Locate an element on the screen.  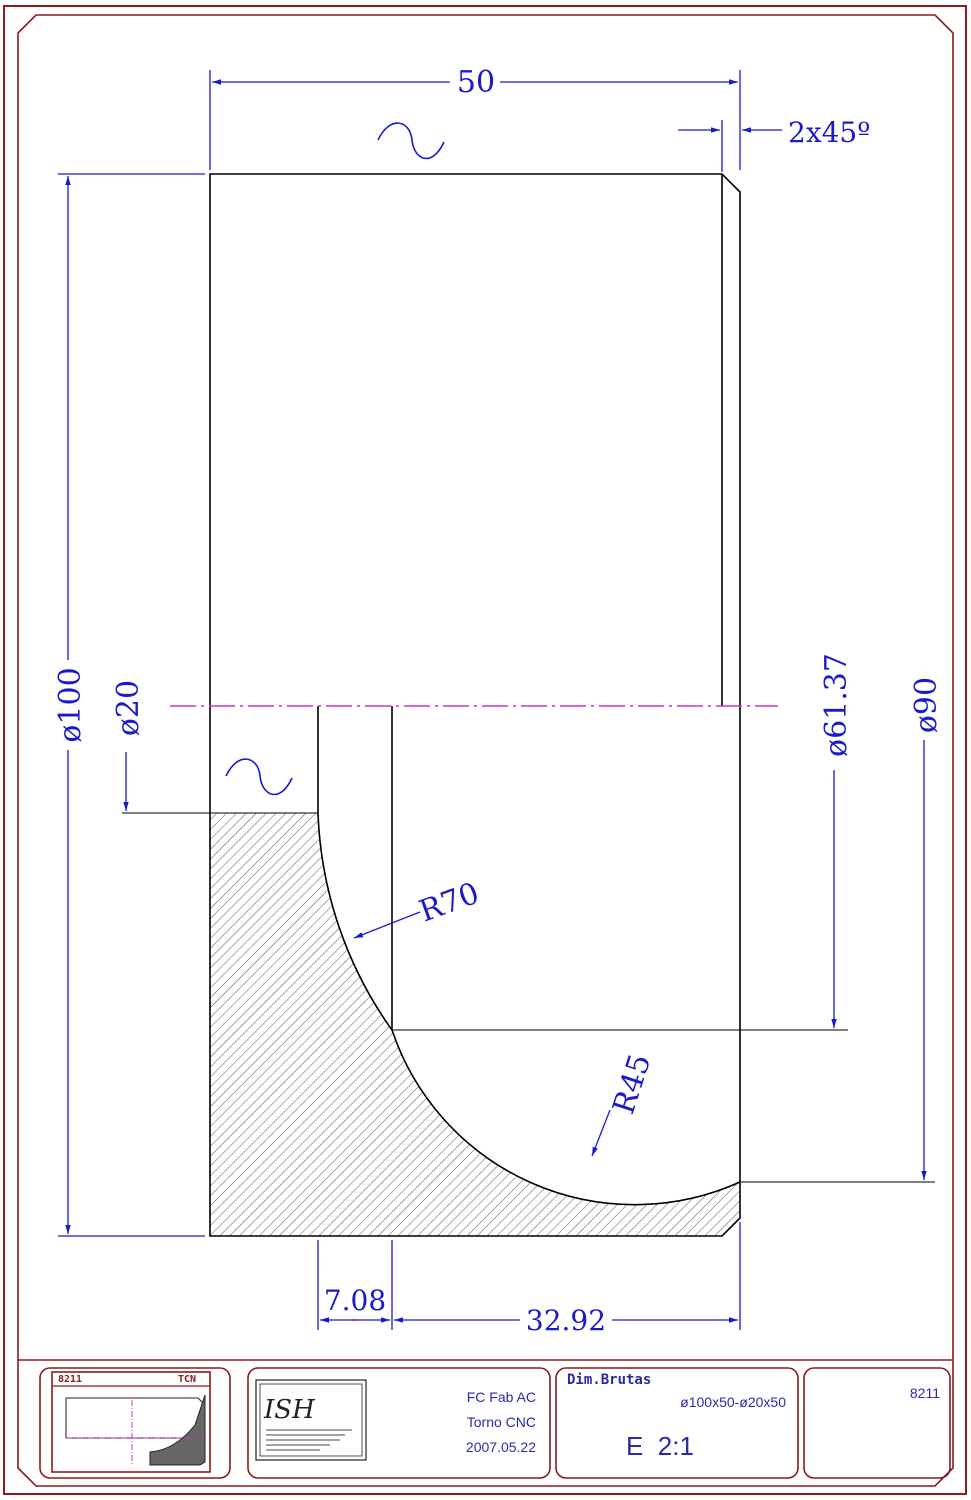
course-line-2: Torno CNC is located at coordinates (501, 1422).